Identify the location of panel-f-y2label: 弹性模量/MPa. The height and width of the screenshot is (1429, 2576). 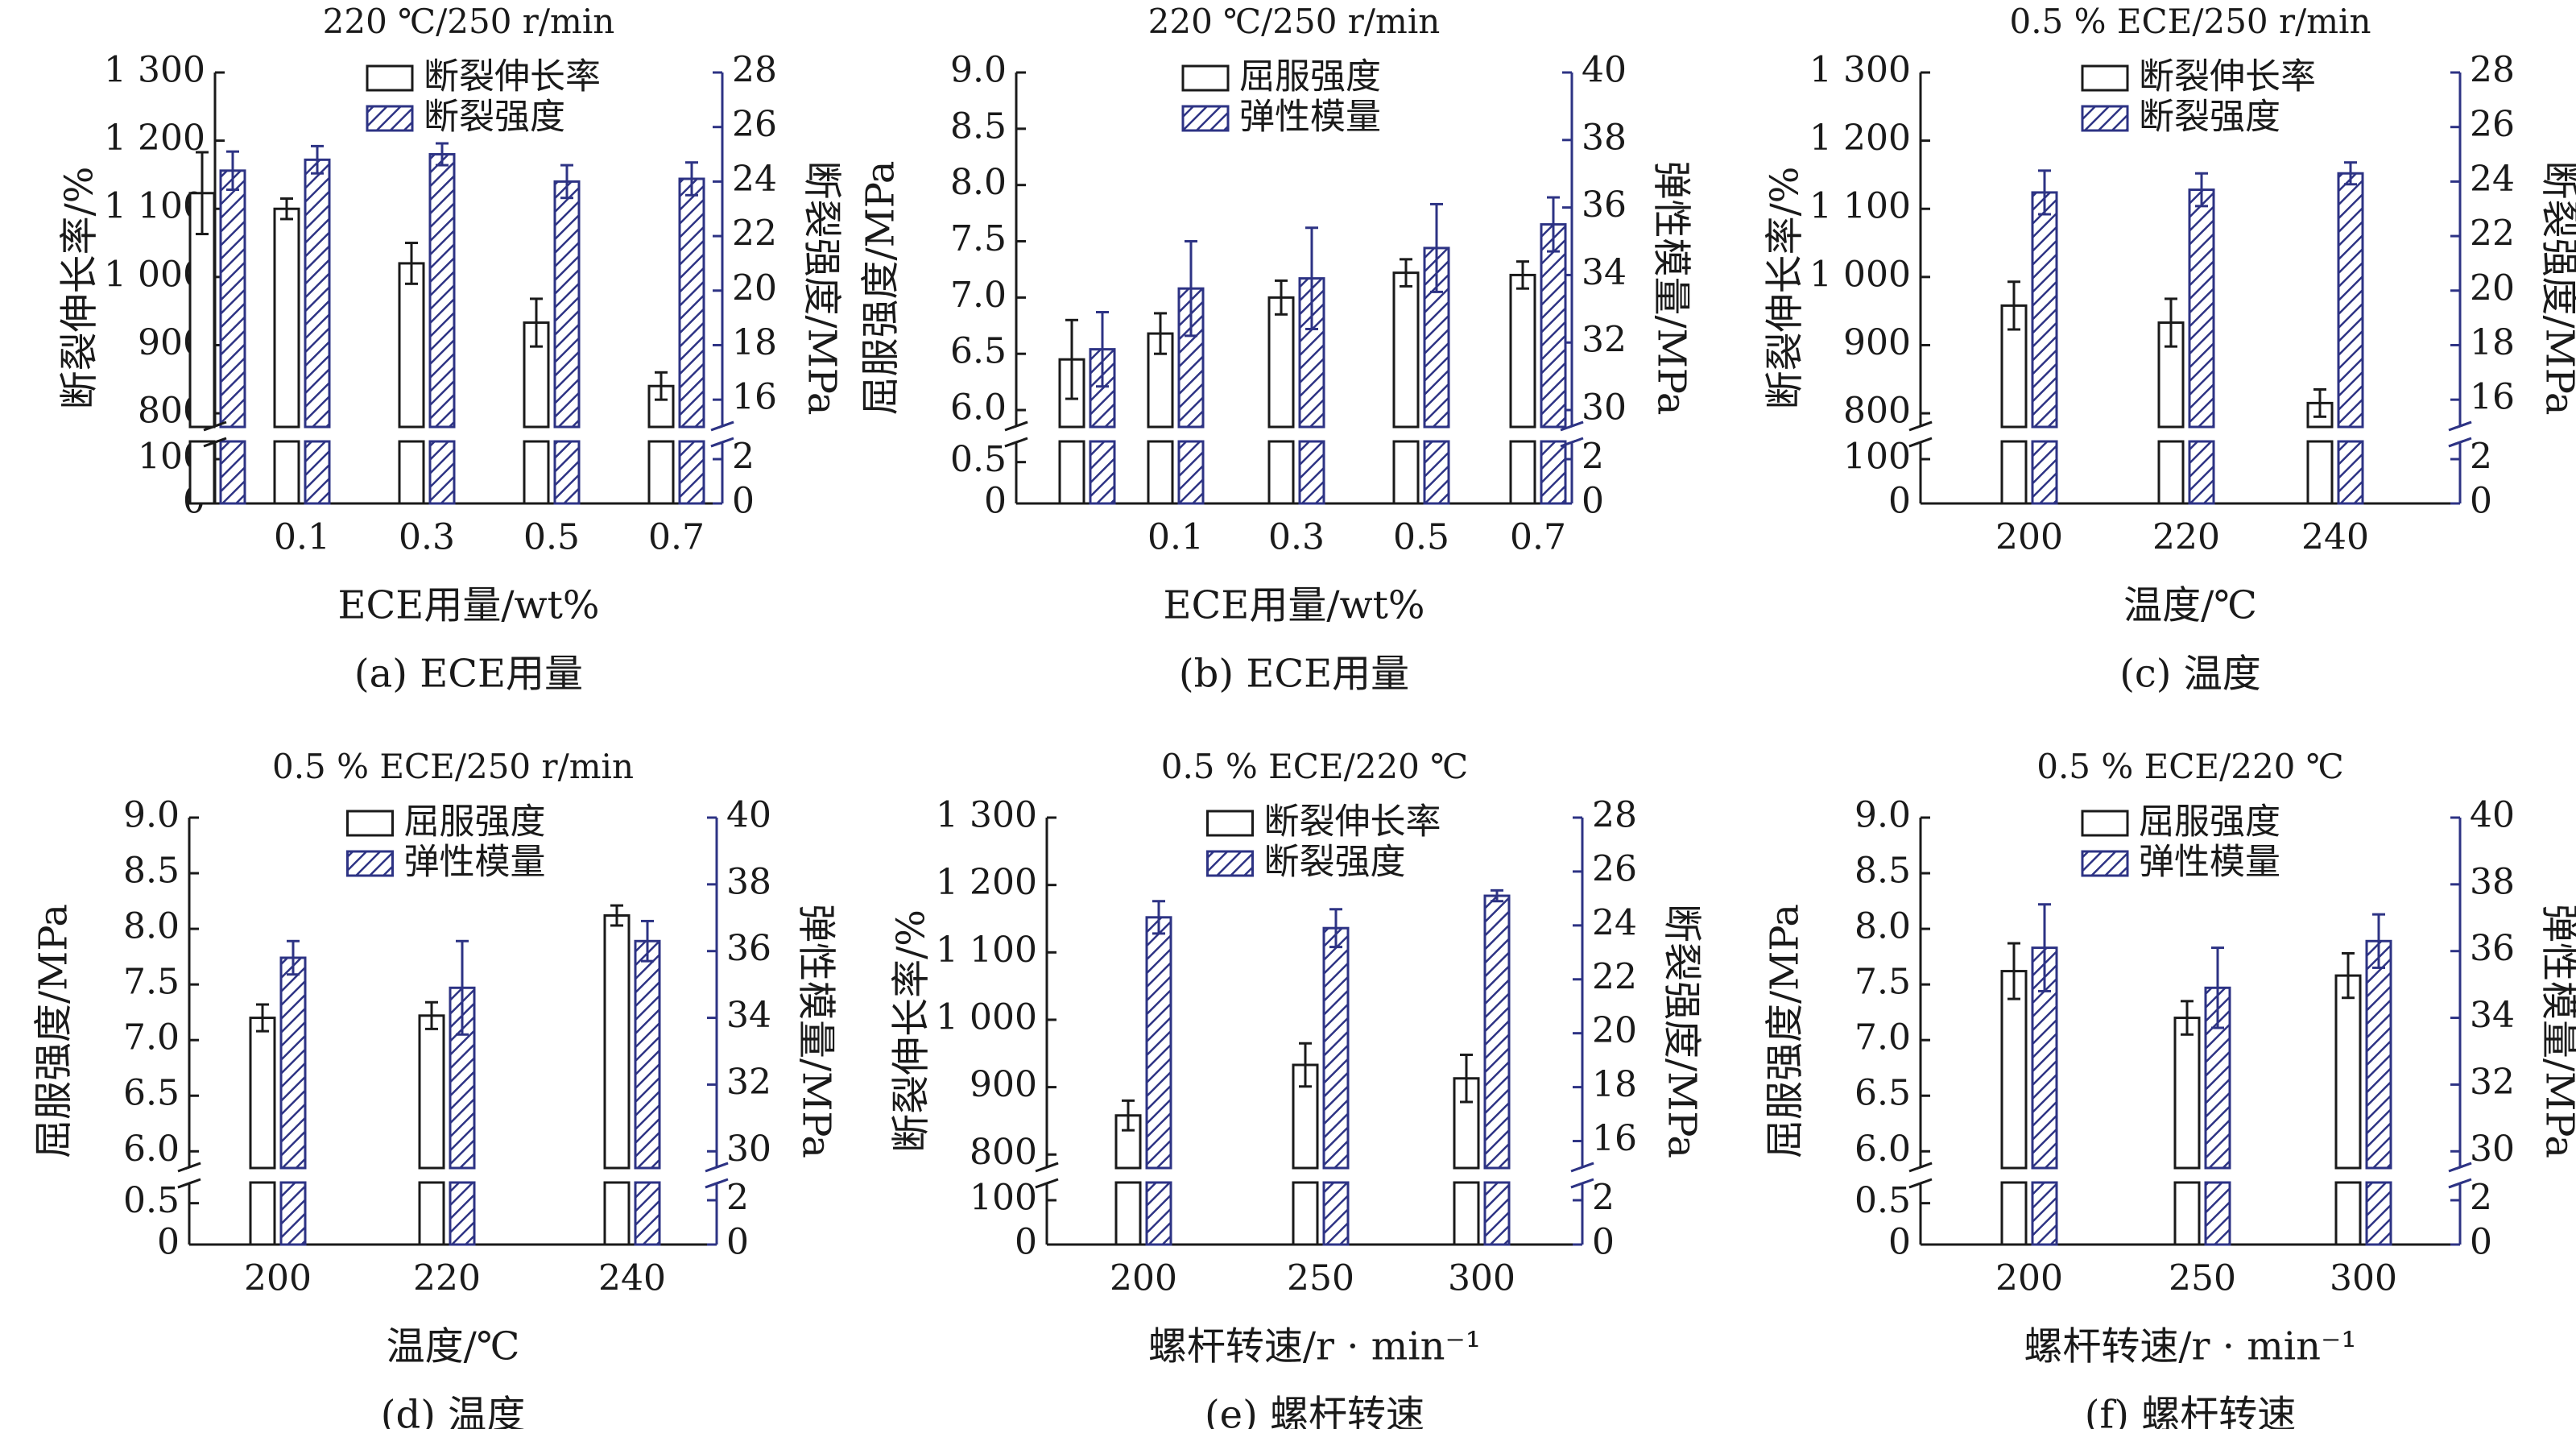
(2557, 1031).